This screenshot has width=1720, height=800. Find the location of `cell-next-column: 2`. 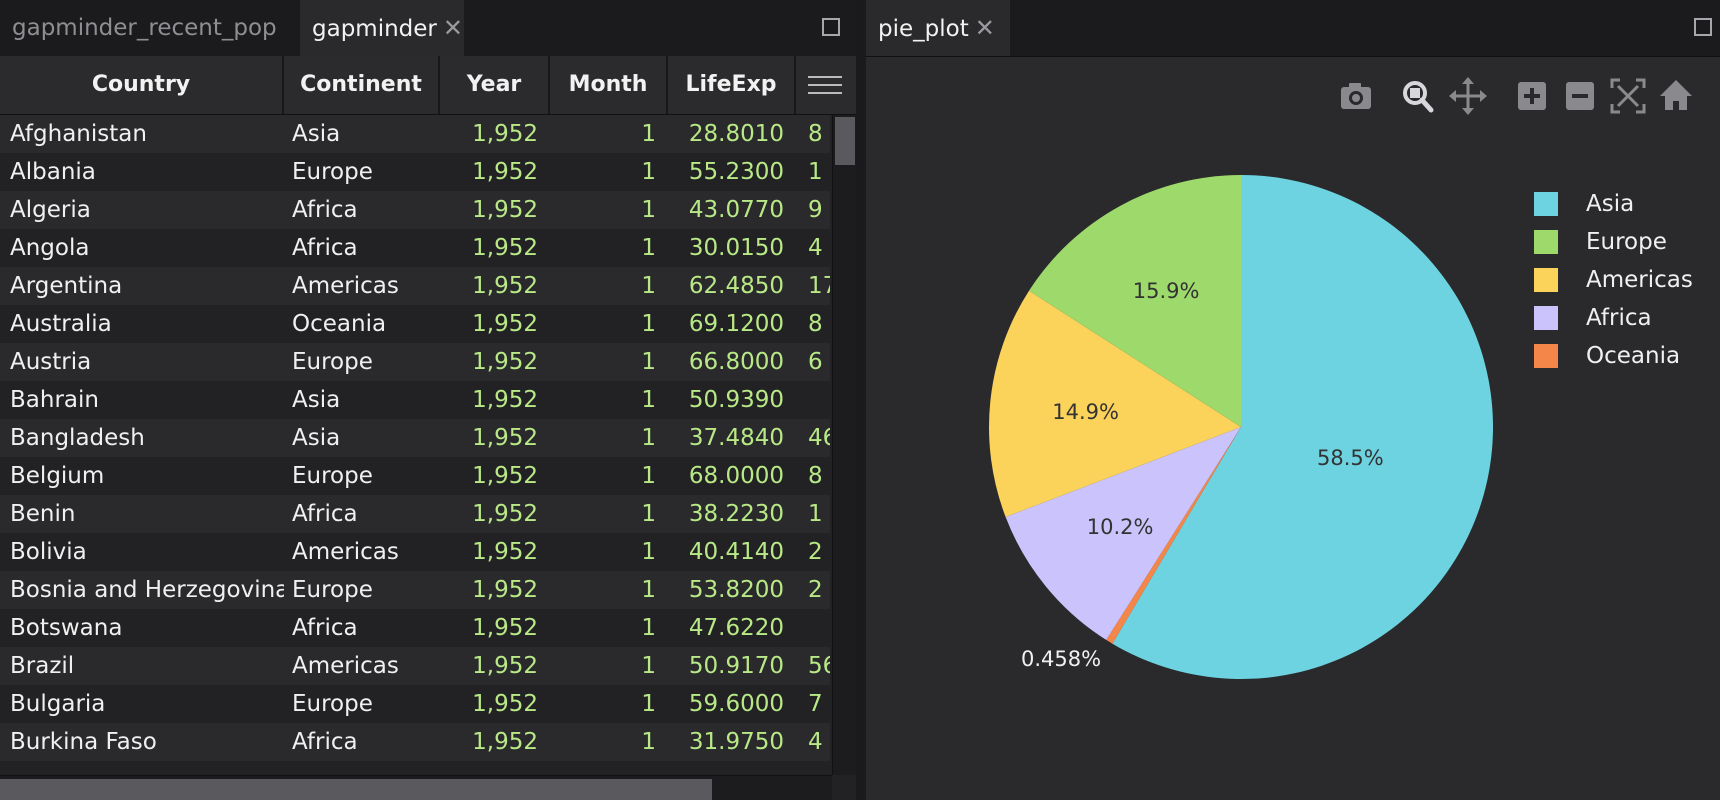

cell-next-column: 2 is located at coordinates (819, 590).